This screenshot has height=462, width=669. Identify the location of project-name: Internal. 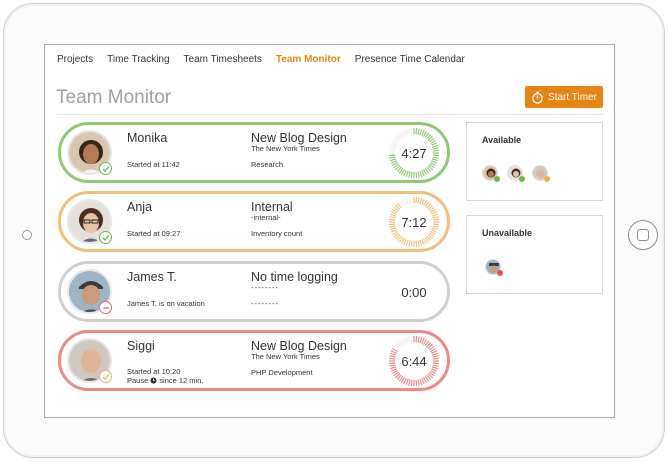
(272, 207).